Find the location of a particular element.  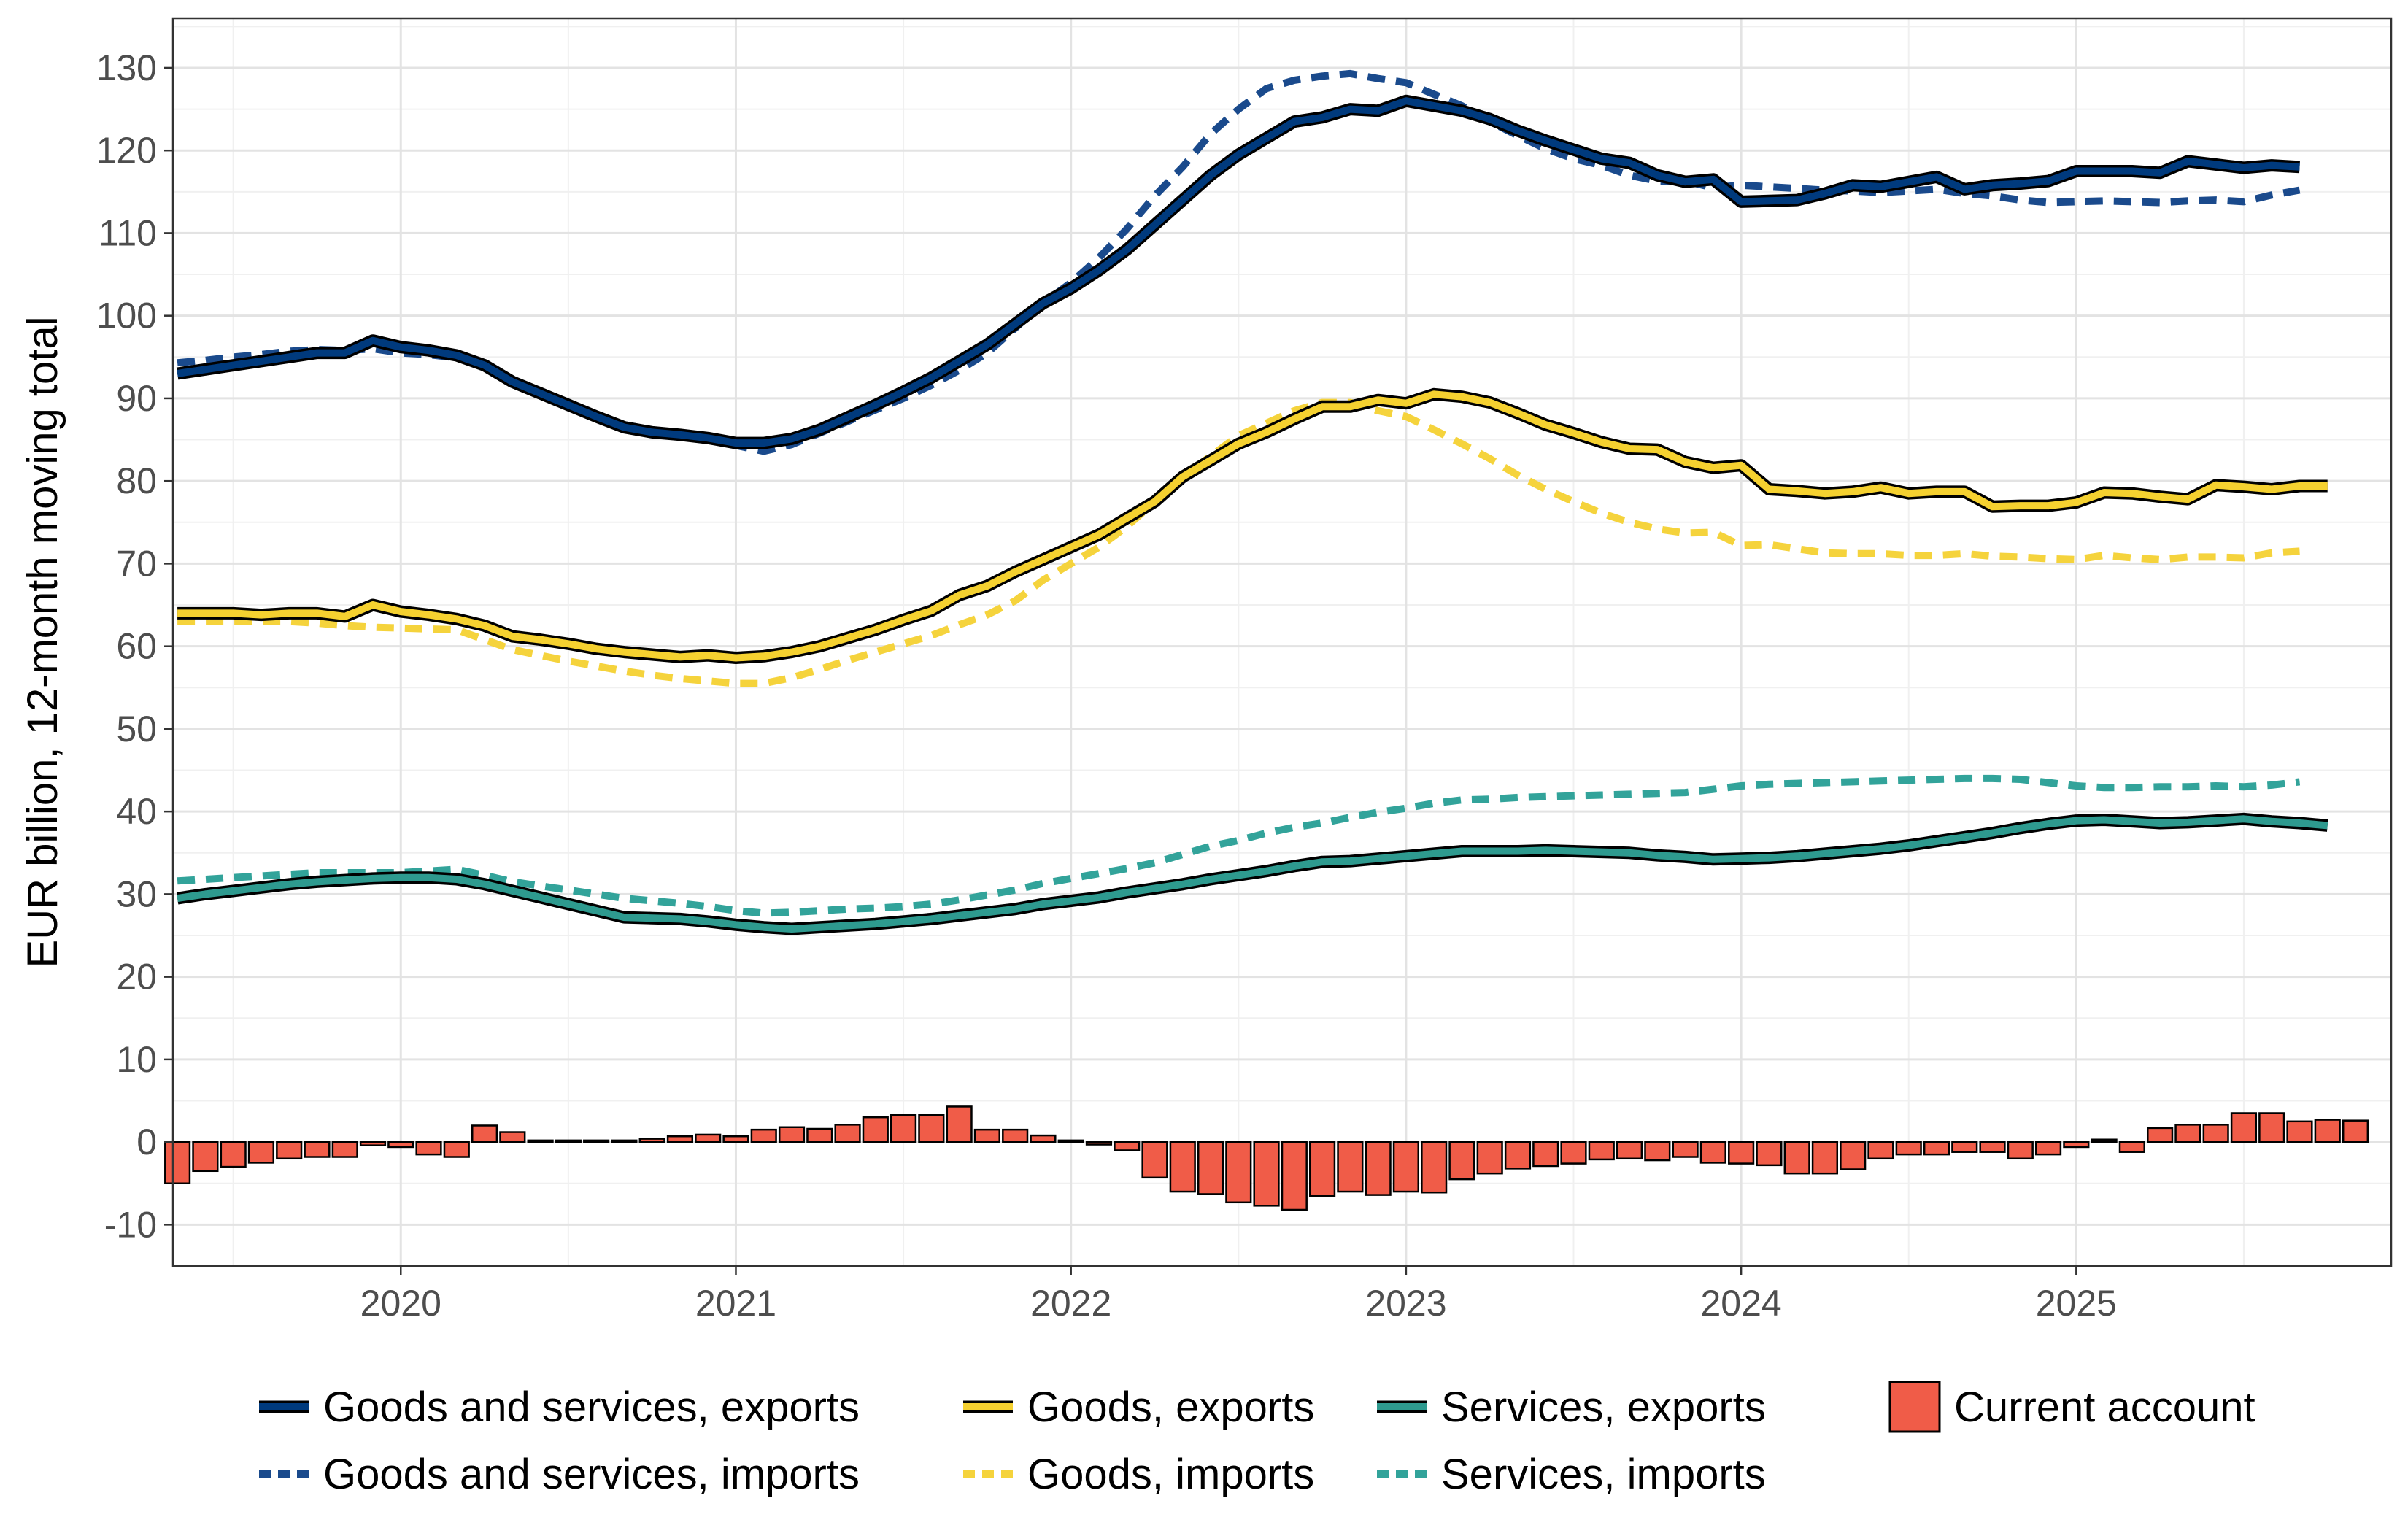

y-axis: -10 0 10 20 30 40 50 60 70 80 90 100 110 120 130 is located at coordinates (134, 646).